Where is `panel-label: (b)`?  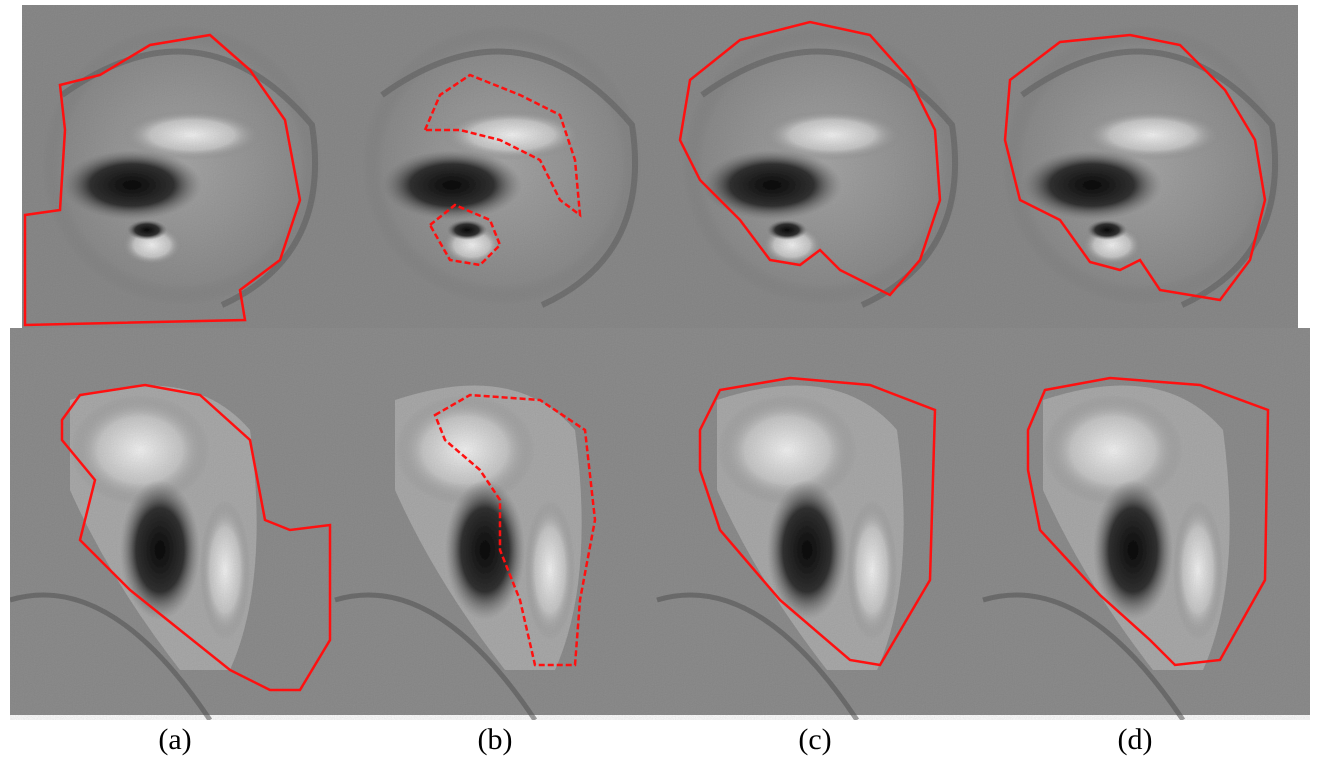 panel-label: (b) is located at coordinates (495, 739).